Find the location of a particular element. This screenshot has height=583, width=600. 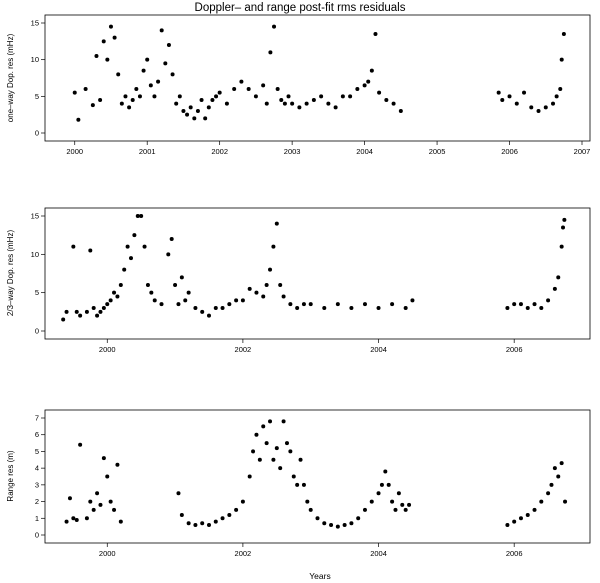

y-tick-label: 15 is located at coordinates (35, 23).